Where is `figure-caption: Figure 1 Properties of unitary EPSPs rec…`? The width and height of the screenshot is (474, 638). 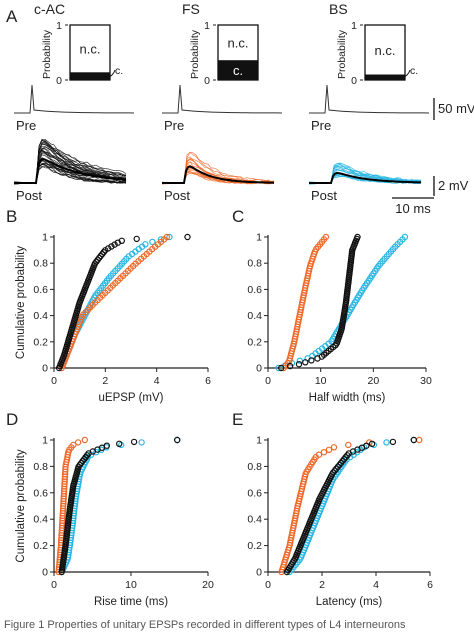
figure-caption: Figure 1 Properties of unitary EPSPs rec… is located at coordinates (205, 625).